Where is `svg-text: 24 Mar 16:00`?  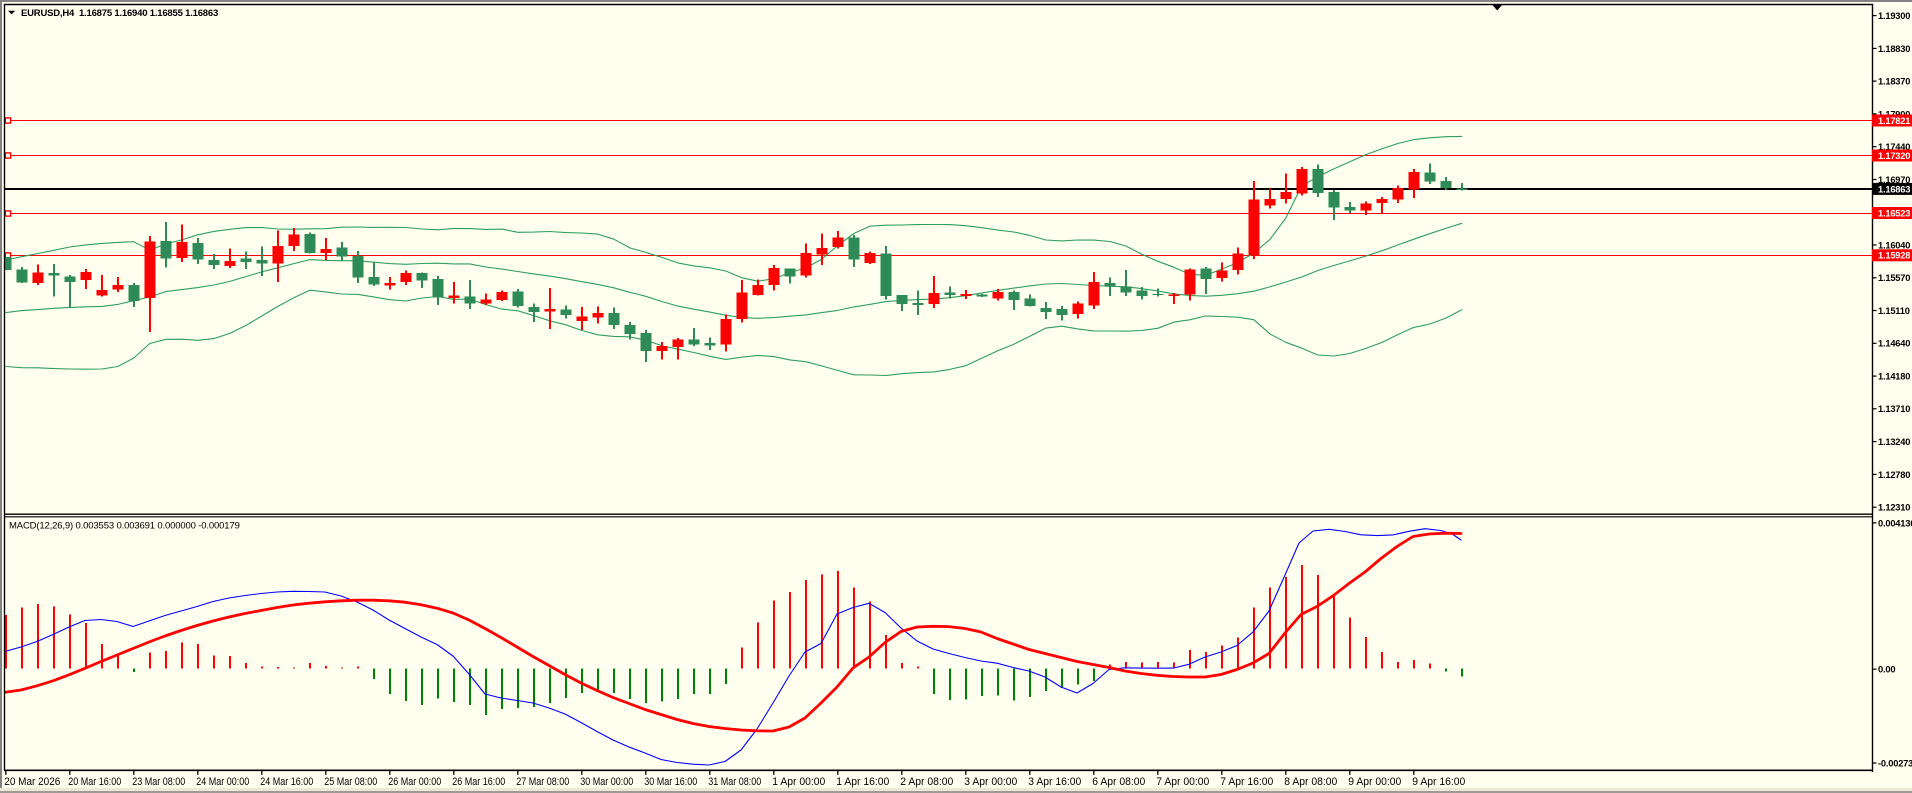 svg-text: 24 Mar 16:00 is located at coordinates (286, 782).